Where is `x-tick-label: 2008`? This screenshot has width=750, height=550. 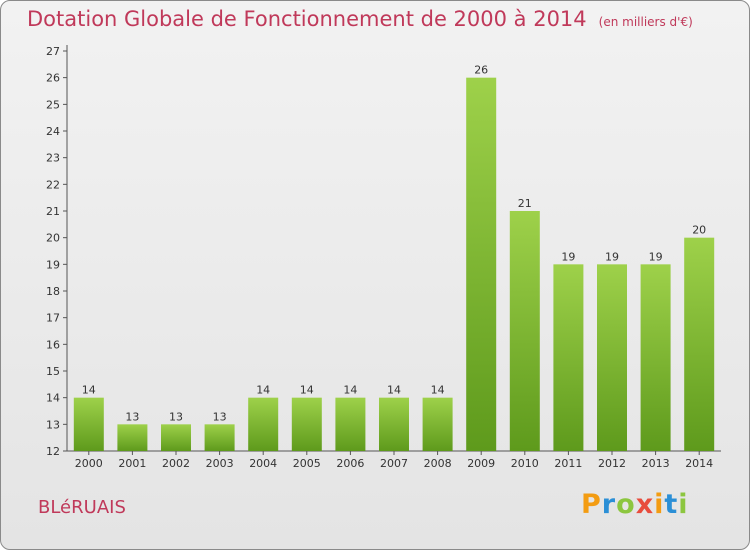
x-tick-label: 2008 is located at coordinates (438, 463).